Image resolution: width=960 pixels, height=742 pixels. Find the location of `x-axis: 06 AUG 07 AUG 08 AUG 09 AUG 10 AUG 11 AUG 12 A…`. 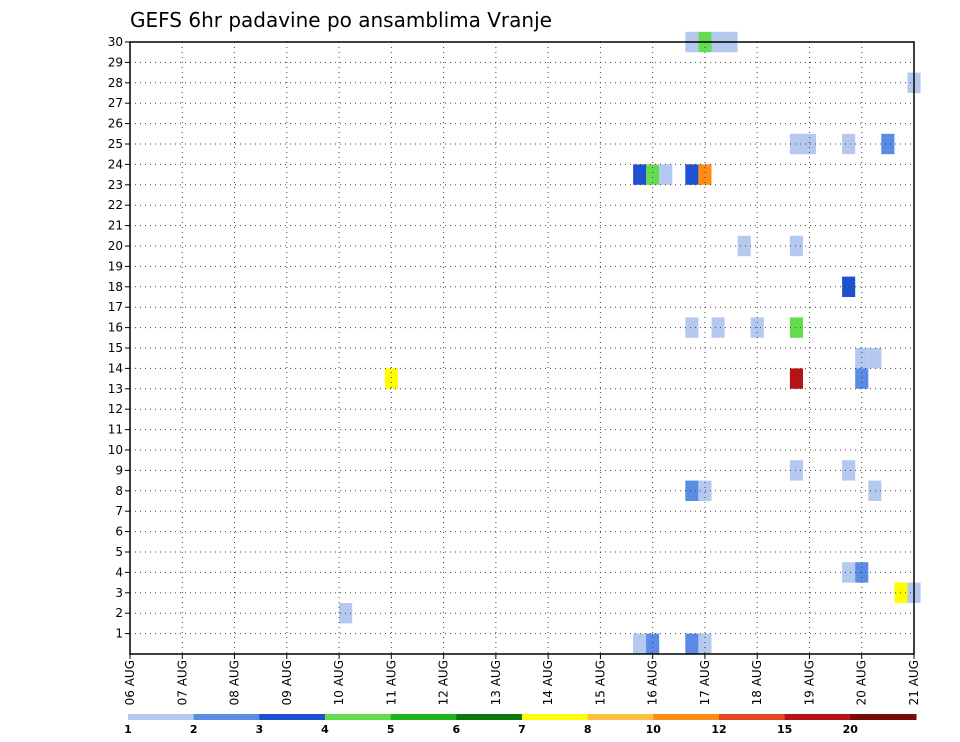

x-axis: 06 AUG 07 AUG 08 AUG 09 AUG 10 AUG 11 AUG 12 A… is located at coordinates (522, 679).